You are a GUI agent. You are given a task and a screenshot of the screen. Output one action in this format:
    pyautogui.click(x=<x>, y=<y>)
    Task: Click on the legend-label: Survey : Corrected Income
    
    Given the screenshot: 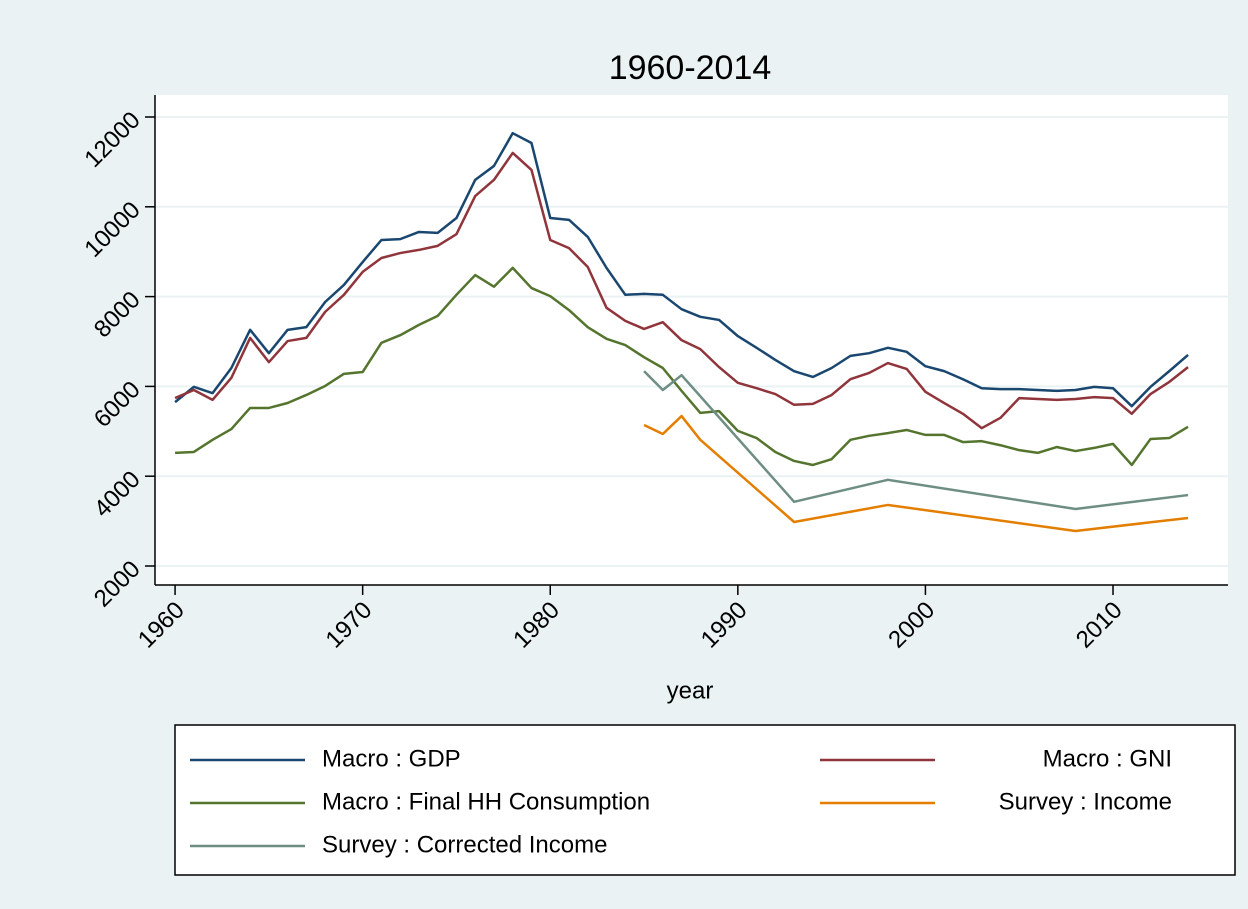 What is the action you would take?
    pyautogui.click(x=464, y=844)
    